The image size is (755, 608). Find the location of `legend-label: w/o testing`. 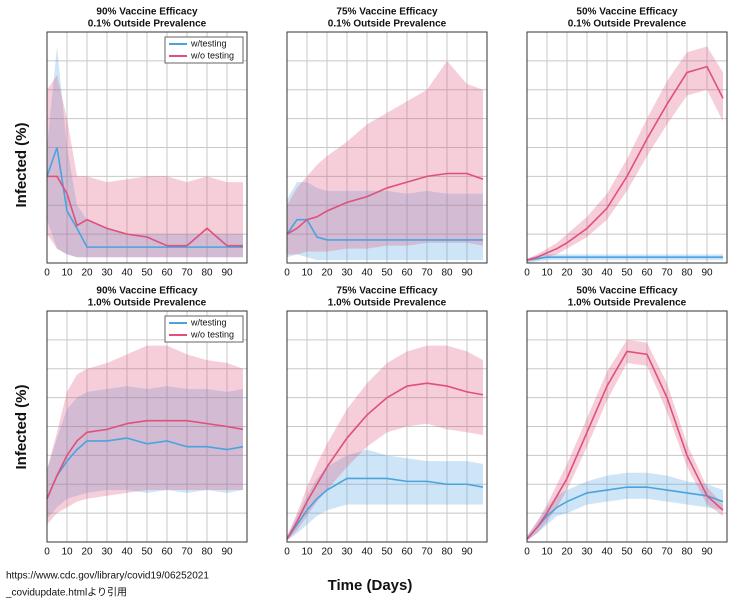

legend-label: w/o testing is located at coordinates (212, 55).